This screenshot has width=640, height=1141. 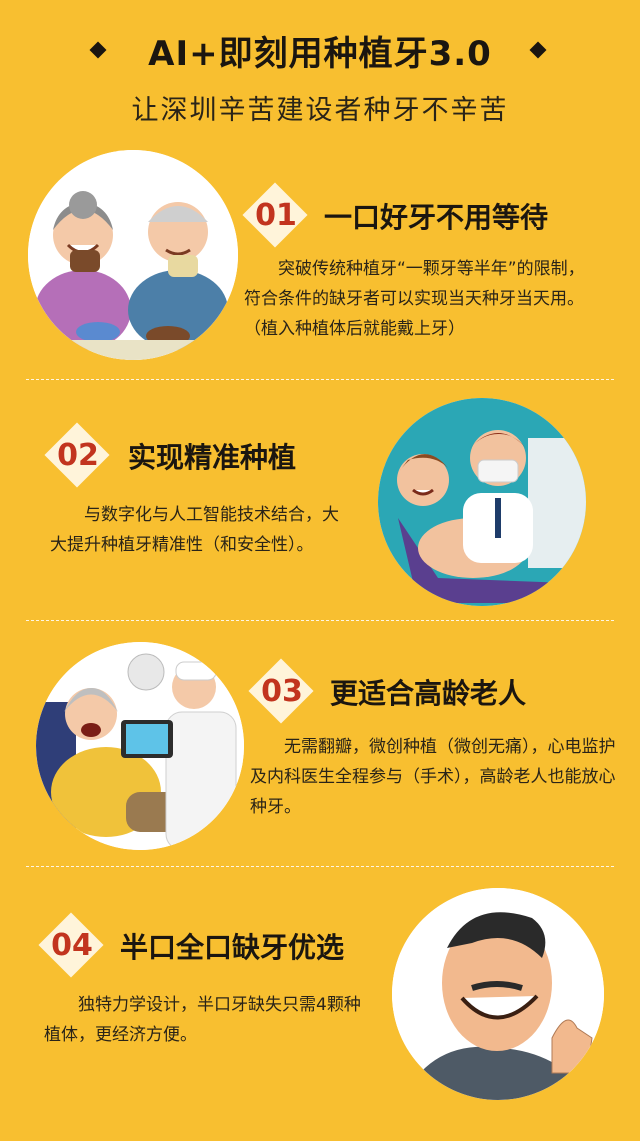 What do you see at coordinates (320, 54) in the screenshot?
I see `page-title: AI+即刻用种植牙3.0` at bounding box center [320, 54].